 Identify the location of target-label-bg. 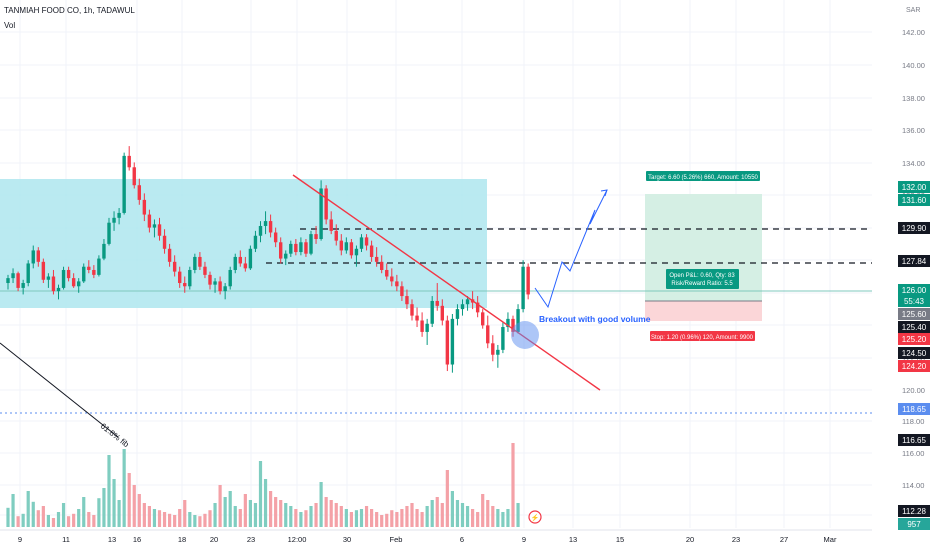
(703, 176).